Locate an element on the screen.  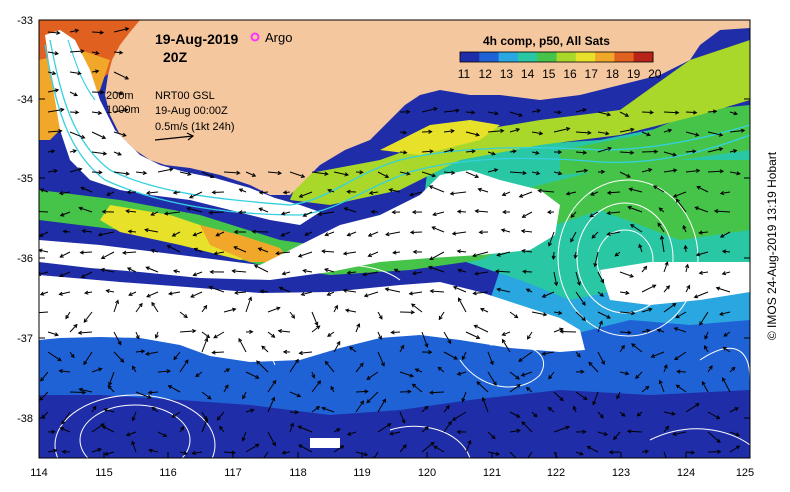
sst-field-green-east is located at coordinates (655, 140).